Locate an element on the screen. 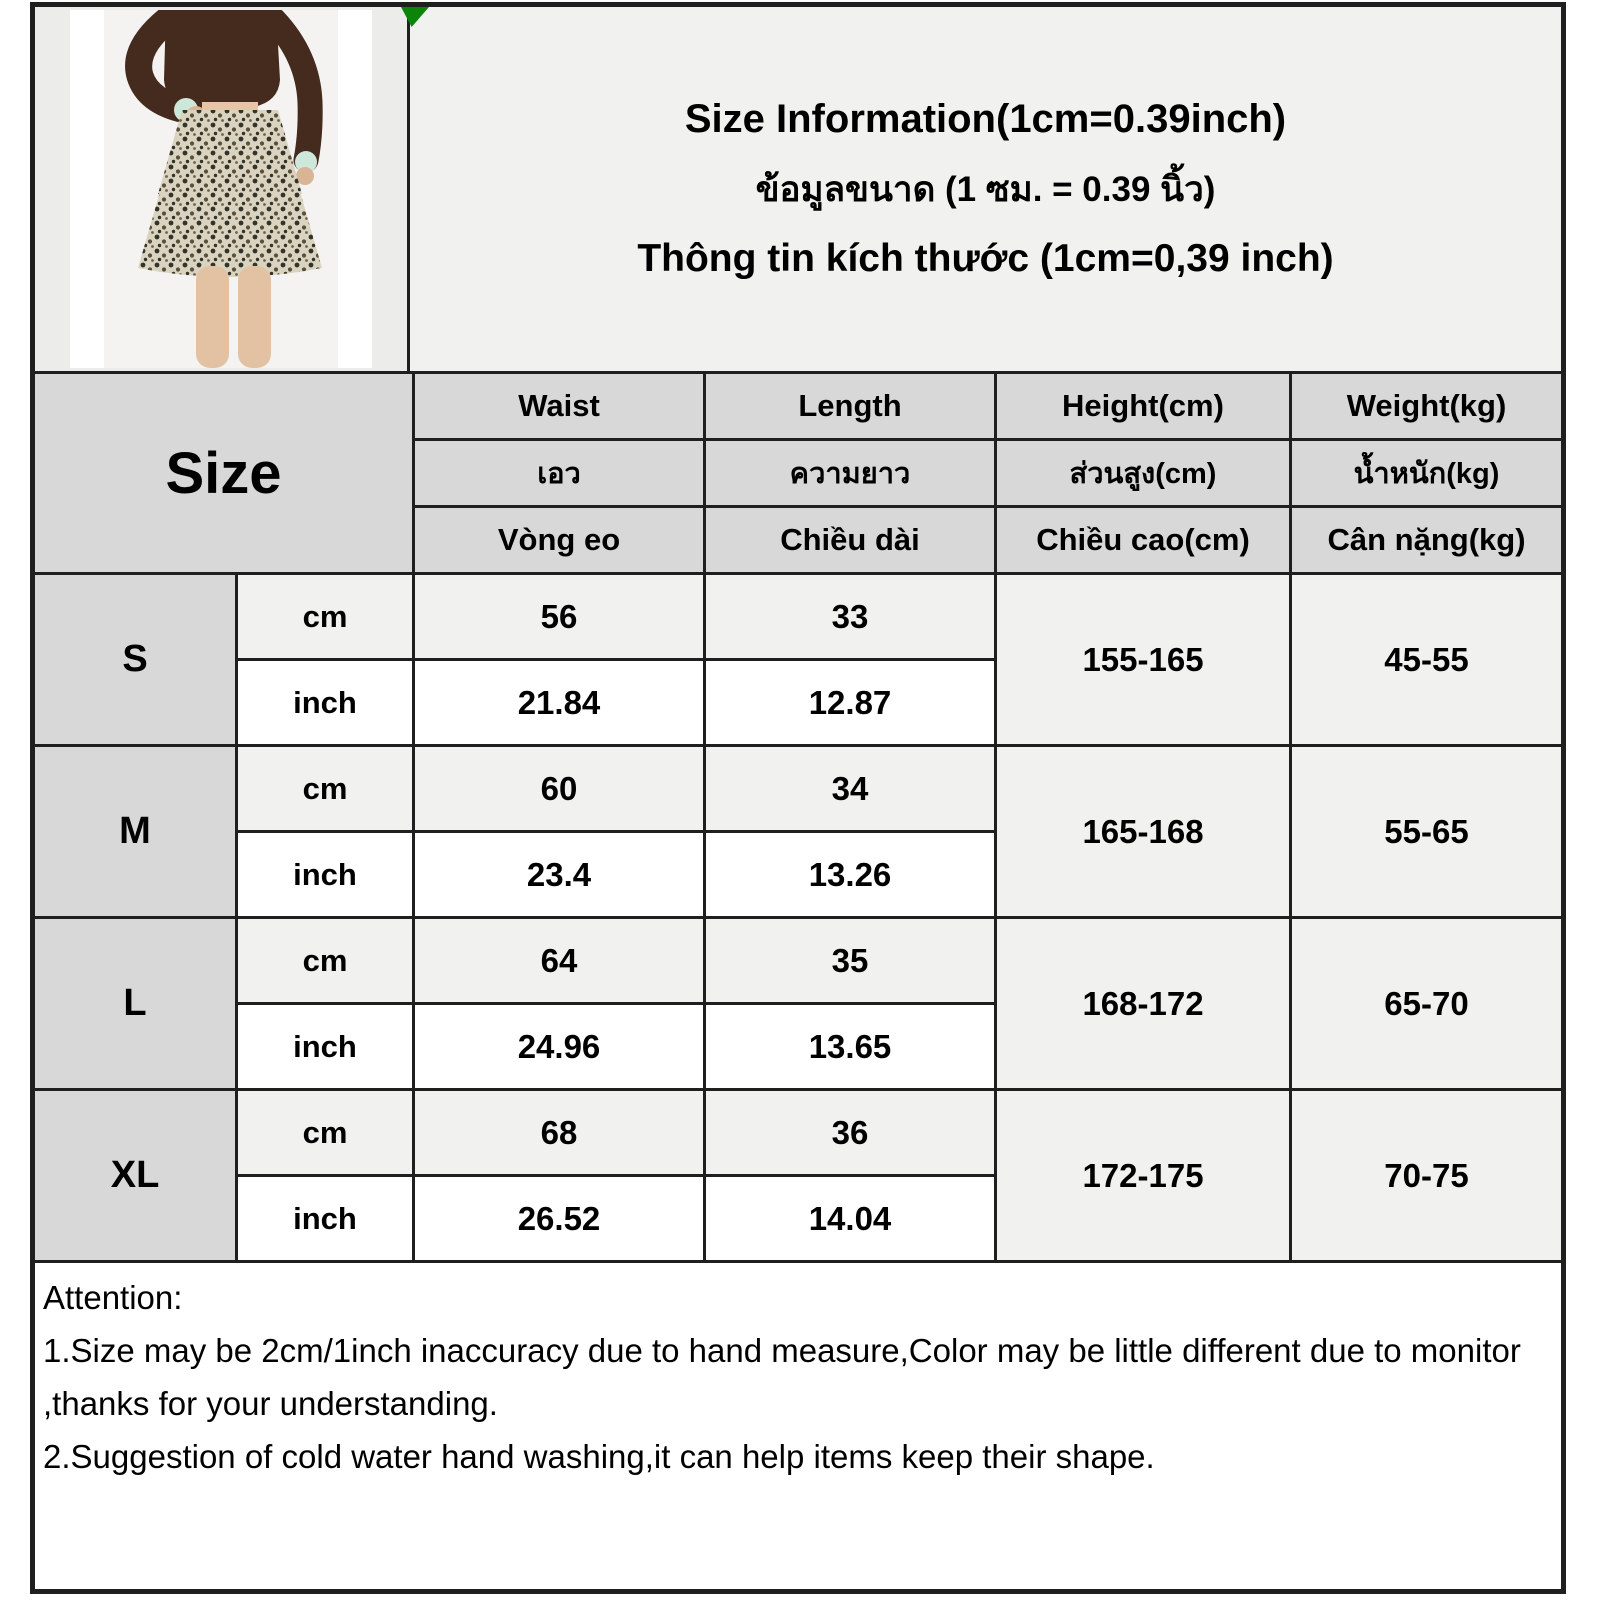 The image size is (1600, 1600). value-l-length-cm: 35 is located at coordinates (850, 960).